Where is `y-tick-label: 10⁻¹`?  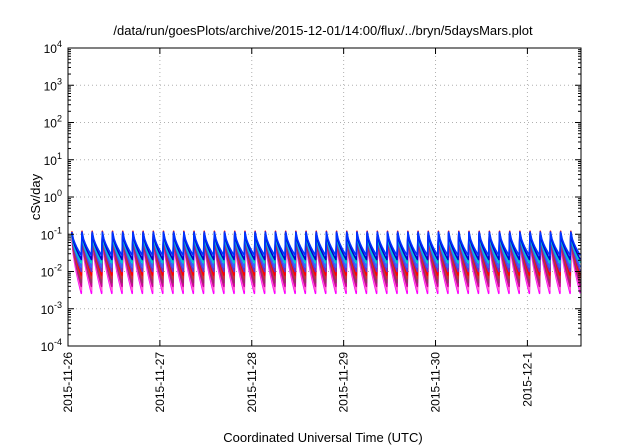 y-tick-label: 10⁻¹ is located at coordinates (51, 233).